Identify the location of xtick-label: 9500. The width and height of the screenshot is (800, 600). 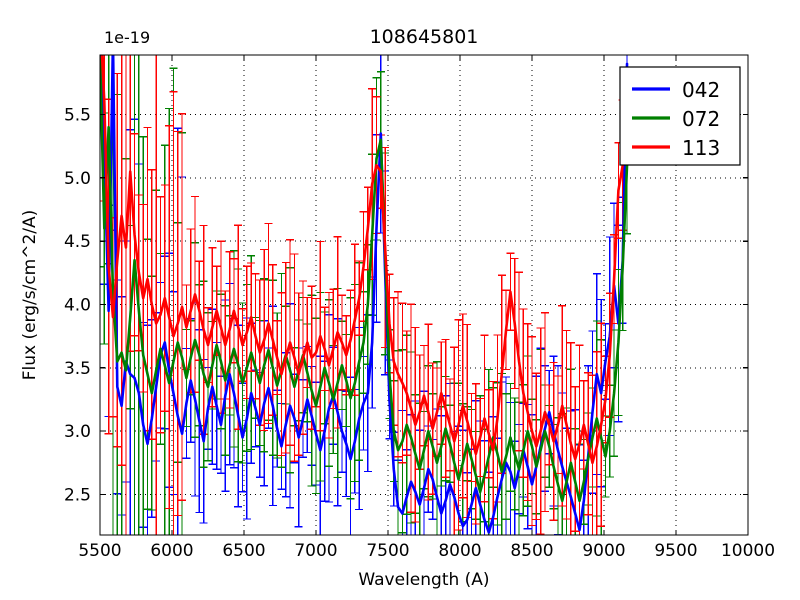
(675, 551).